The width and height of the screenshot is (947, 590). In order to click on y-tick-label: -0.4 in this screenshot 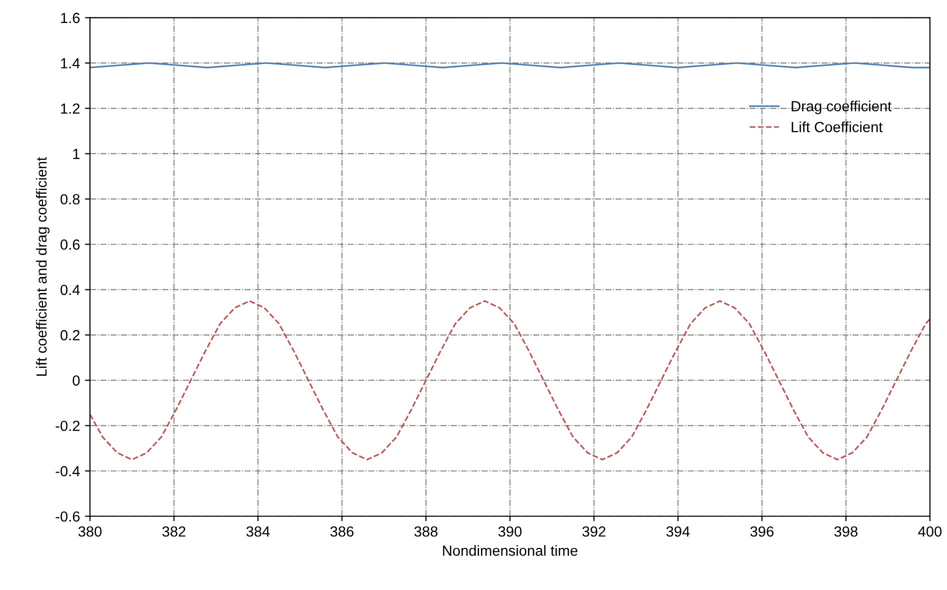, I will do `click(68, 471)`.